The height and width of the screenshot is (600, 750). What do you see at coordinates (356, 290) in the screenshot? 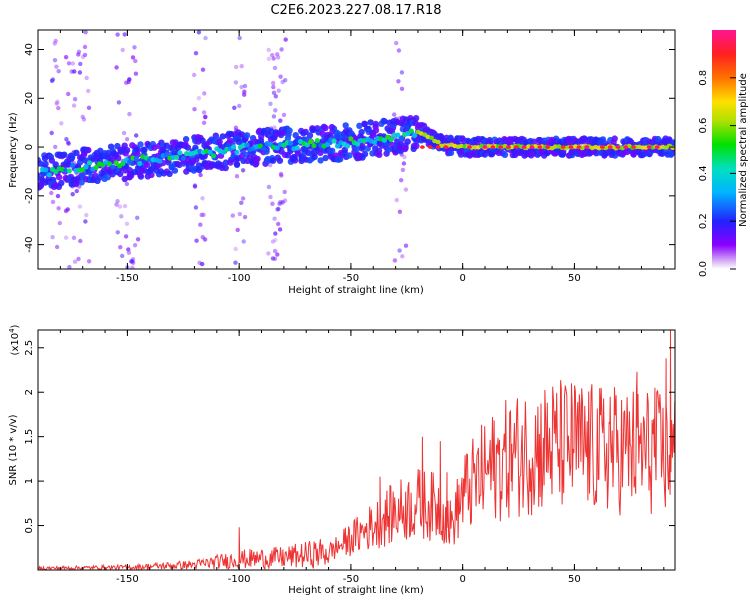
I see `spectrogram-xlabel: Height of straight line (km)` at bounding box center [356, 290].